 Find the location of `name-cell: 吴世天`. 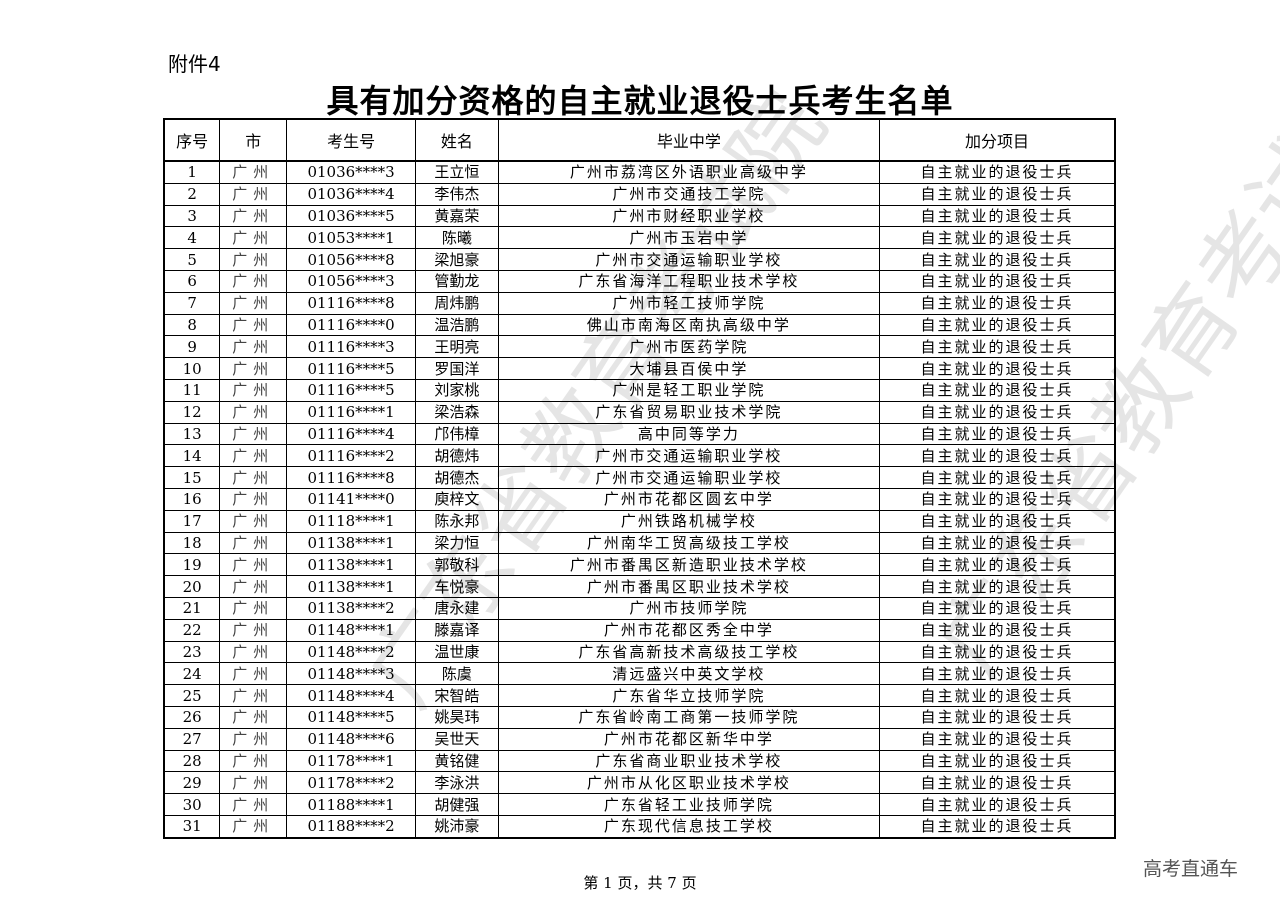

name-cell: 吴世天 is located at coordinates (456, 739).